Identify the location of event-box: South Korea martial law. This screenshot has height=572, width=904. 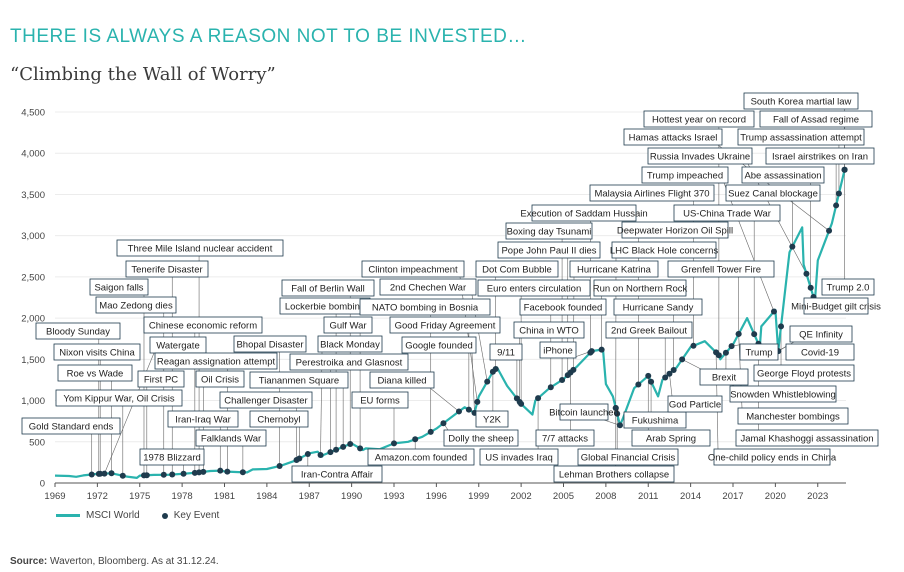
(801, 101).